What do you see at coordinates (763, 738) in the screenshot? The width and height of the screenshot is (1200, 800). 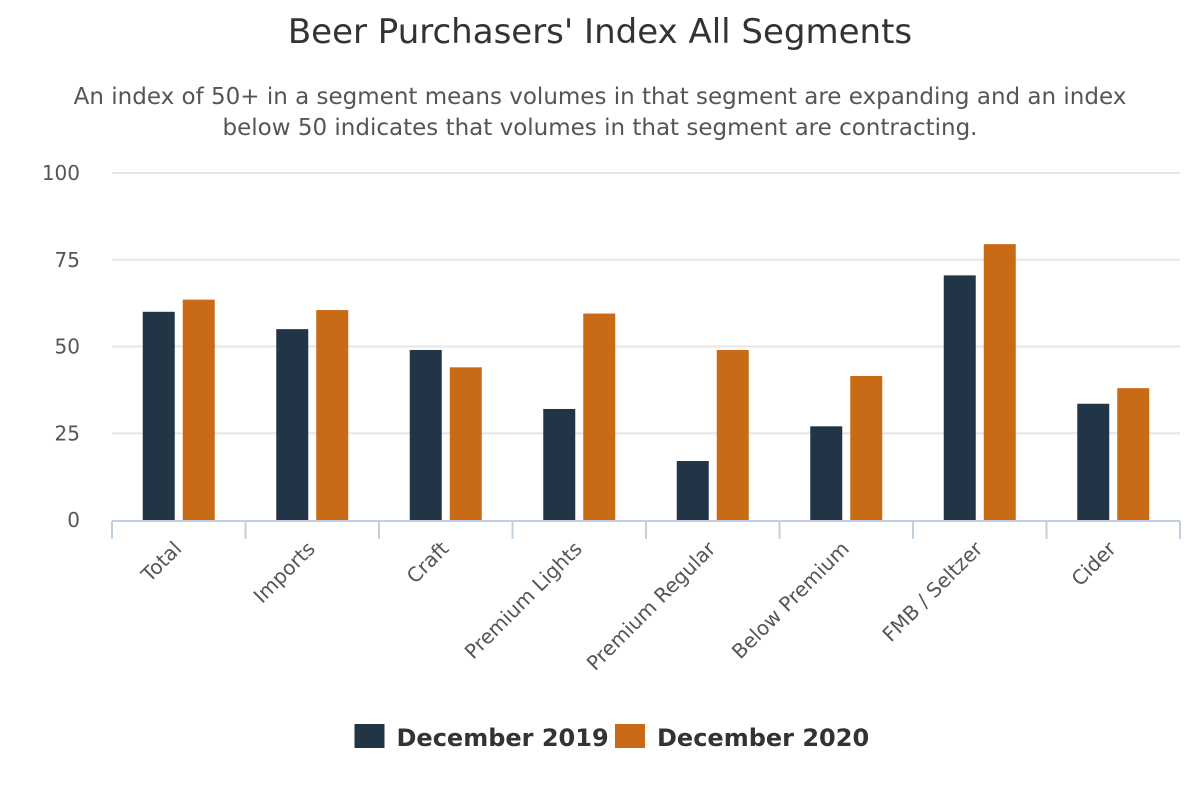 I see `legend-label: December 2020` at bounding box center [763, 738].